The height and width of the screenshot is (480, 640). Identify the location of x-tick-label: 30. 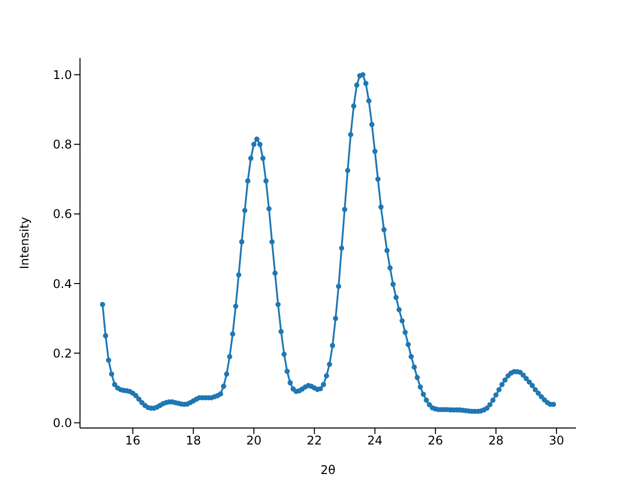
(556, 441).